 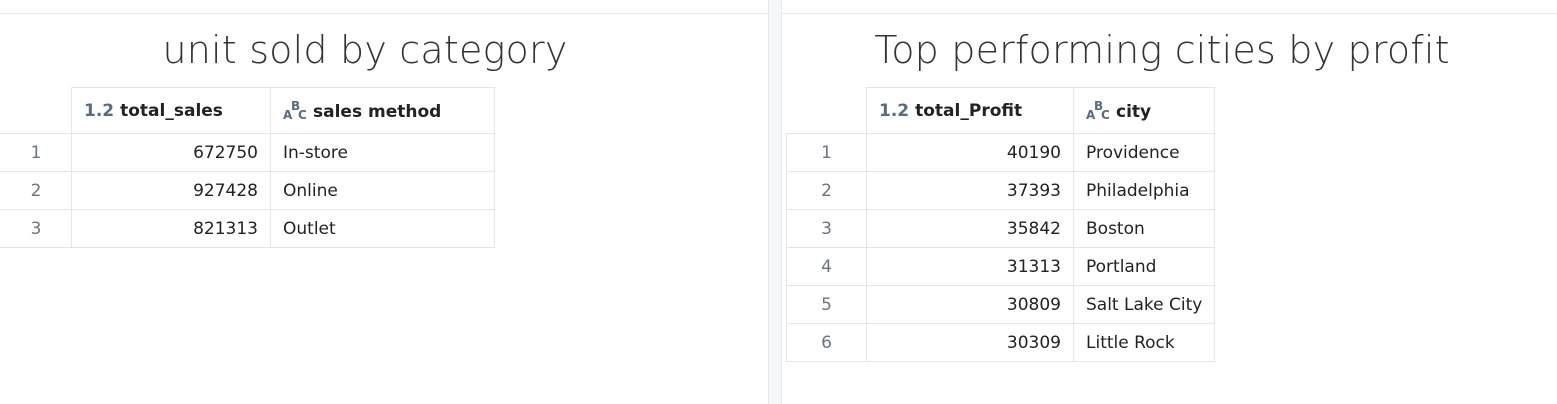 What do you see at coordinates (1144, 266) in the screenshot?
I see `cell-city: Portland` at bounding box center [1144, 266].